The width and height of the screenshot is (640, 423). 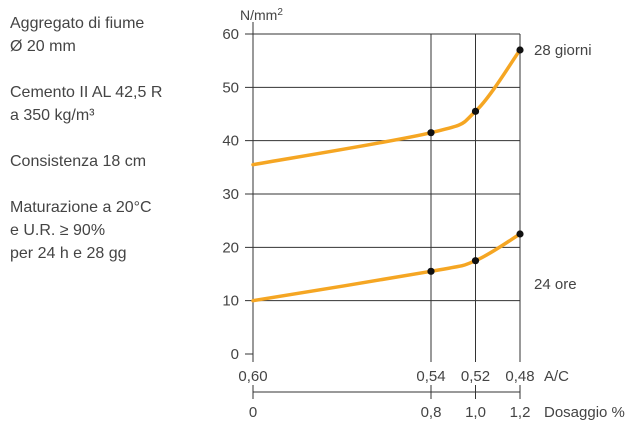 What do you see at coordinates (555, 284) in the screenshot?
I see `series-label: 24 ore` at bounding box center [555, 284].